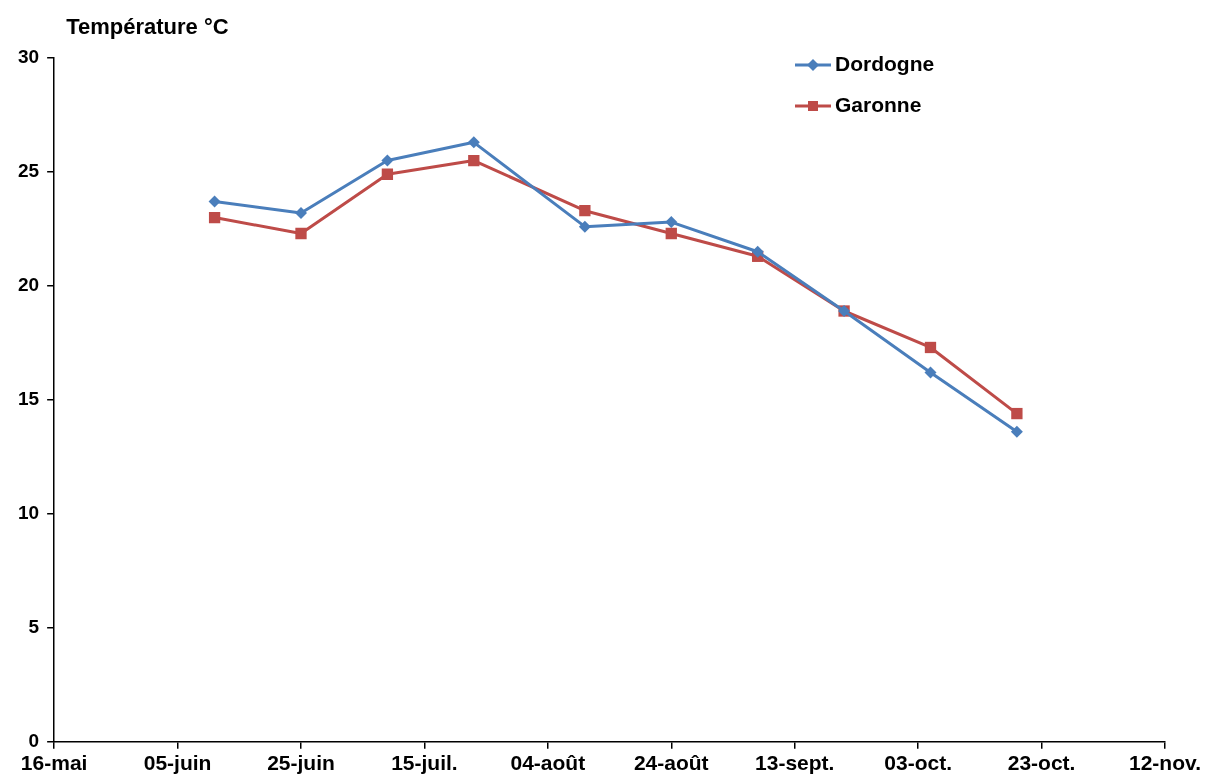 This screenshot has height=780, width=1209. What do you see at coordinates (548, 763) in the screenshot?
I see `x-tick-label: 04-août` at bounding box center [548, 763].